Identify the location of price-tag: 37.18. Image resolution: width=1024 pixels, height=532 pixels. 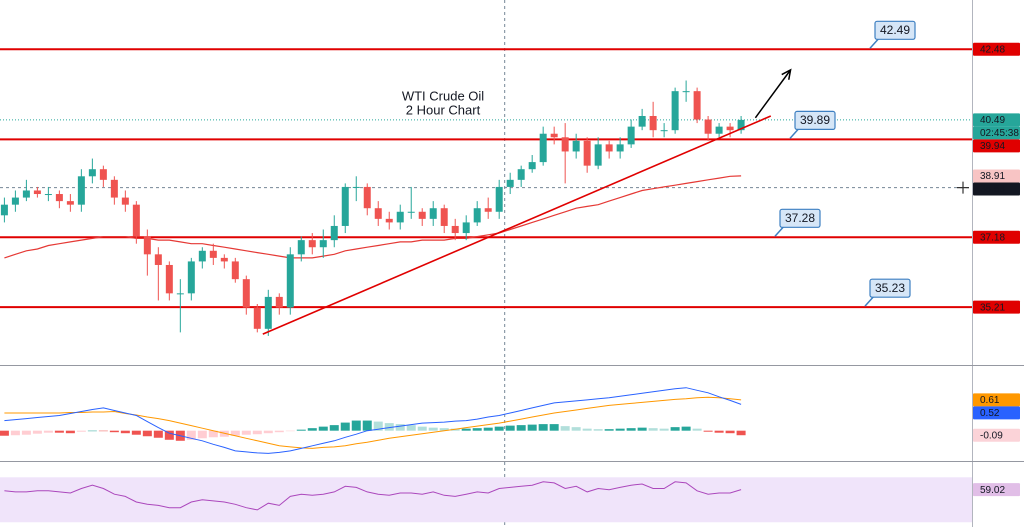
(992, 237).